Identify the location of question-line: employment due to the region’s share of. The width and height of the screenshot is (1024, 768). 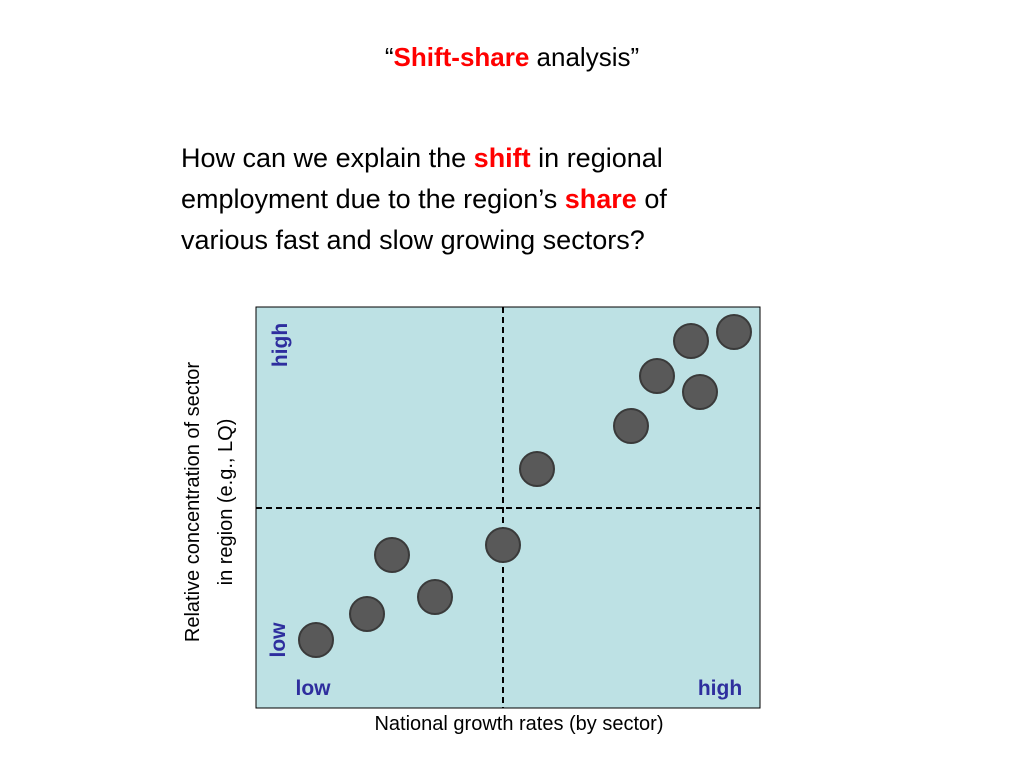
(424, 199).